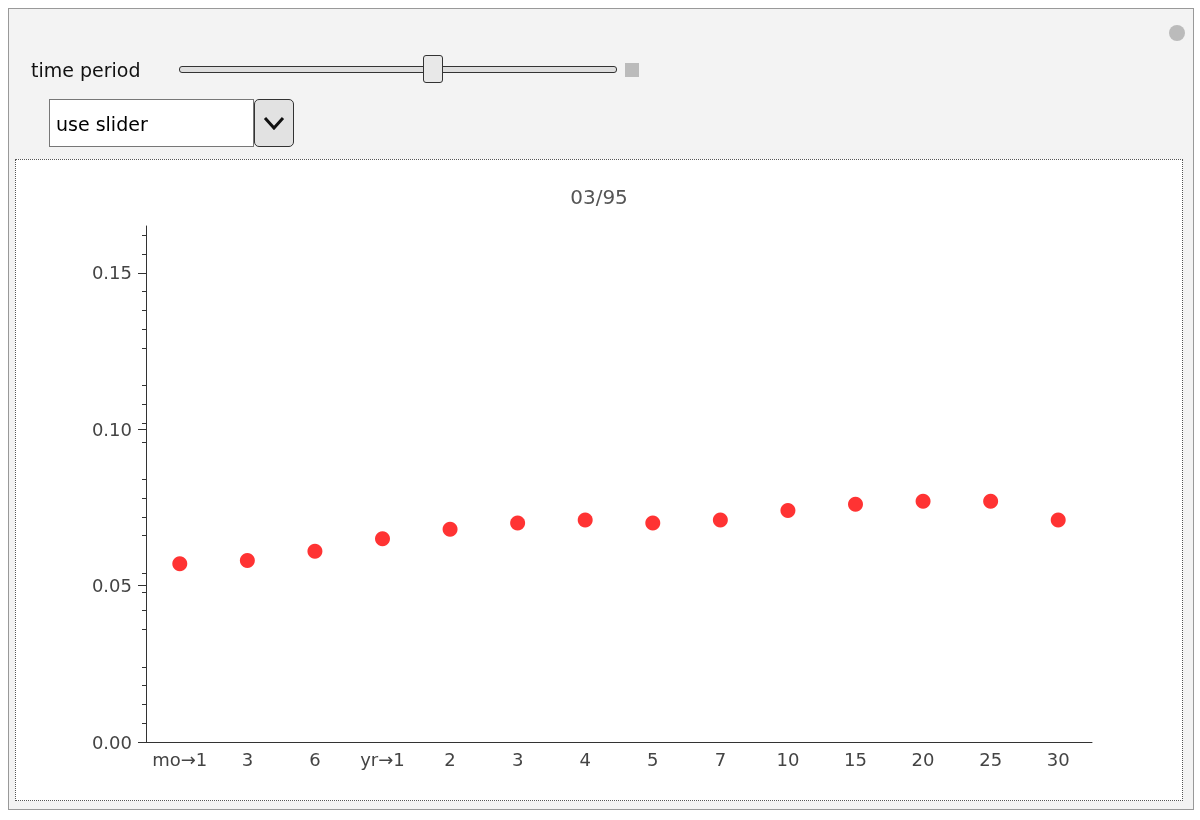 This screenshot has height=820, width=1200. Describe the element at coordinates (855, 759) in the screenshot. I see `x-tick-label: 15` at that location.